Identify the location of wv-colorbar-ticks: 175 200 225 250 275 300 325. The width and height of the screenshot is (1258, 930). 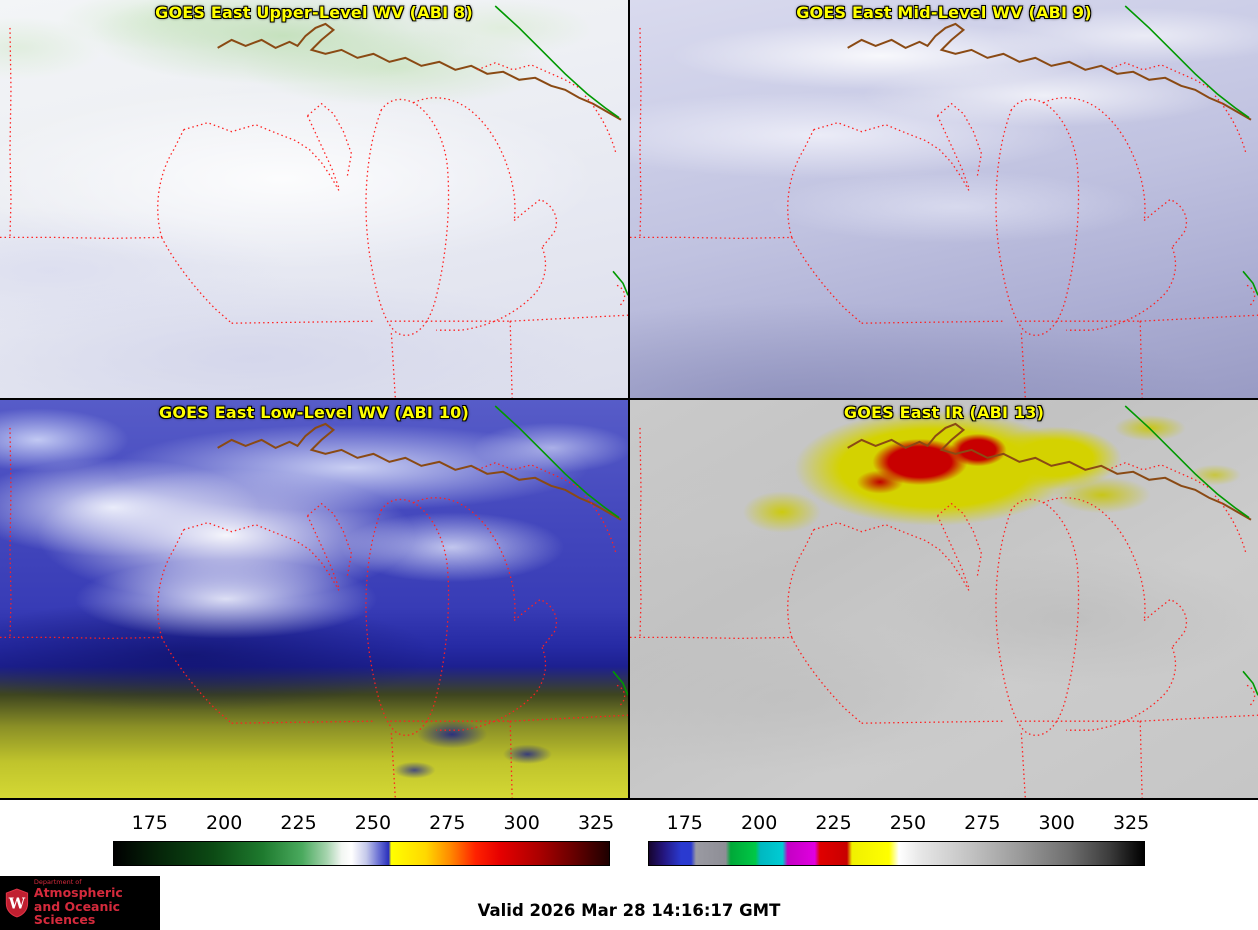
(364, 825).